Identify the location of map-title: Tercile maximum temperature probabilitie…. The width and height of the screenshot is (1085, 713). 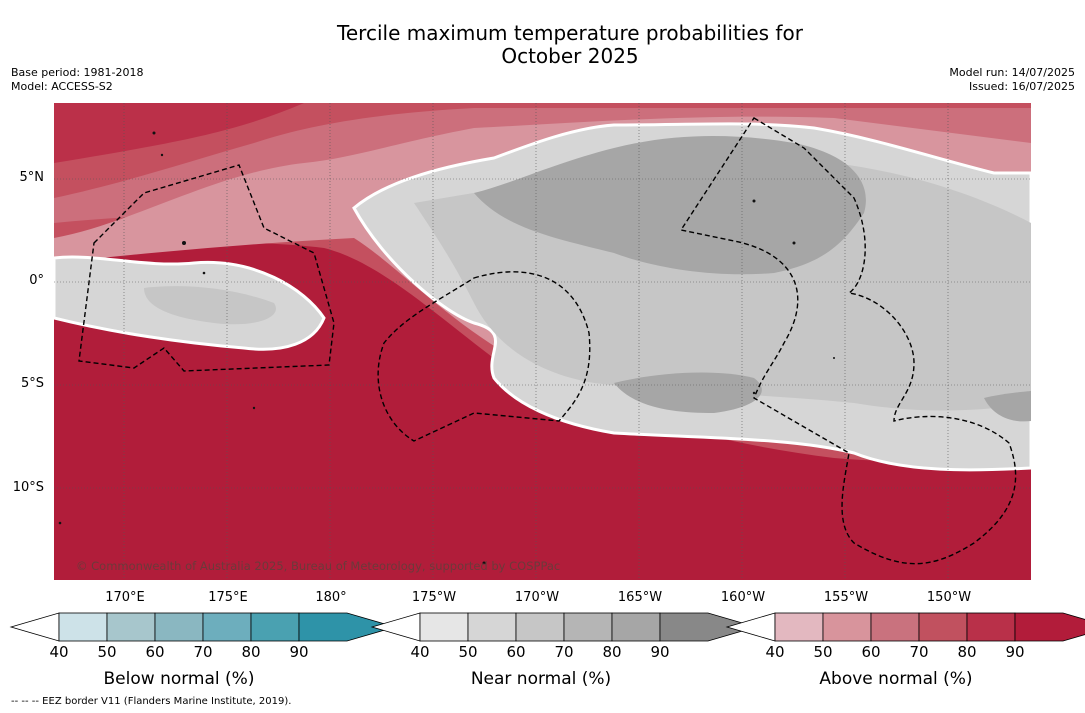
(542, 45).